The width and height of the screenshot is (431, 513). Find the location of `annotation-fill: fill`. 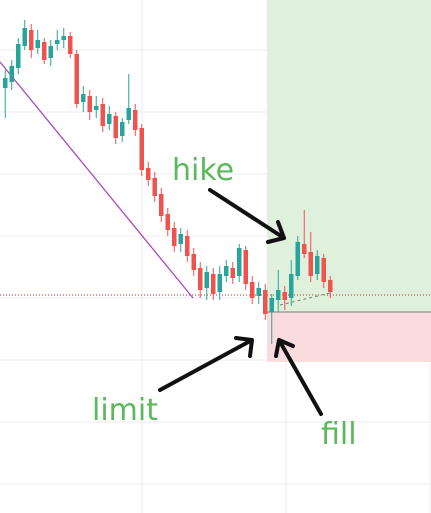

annotation-fill: fill is located at coordinates (339, 434).